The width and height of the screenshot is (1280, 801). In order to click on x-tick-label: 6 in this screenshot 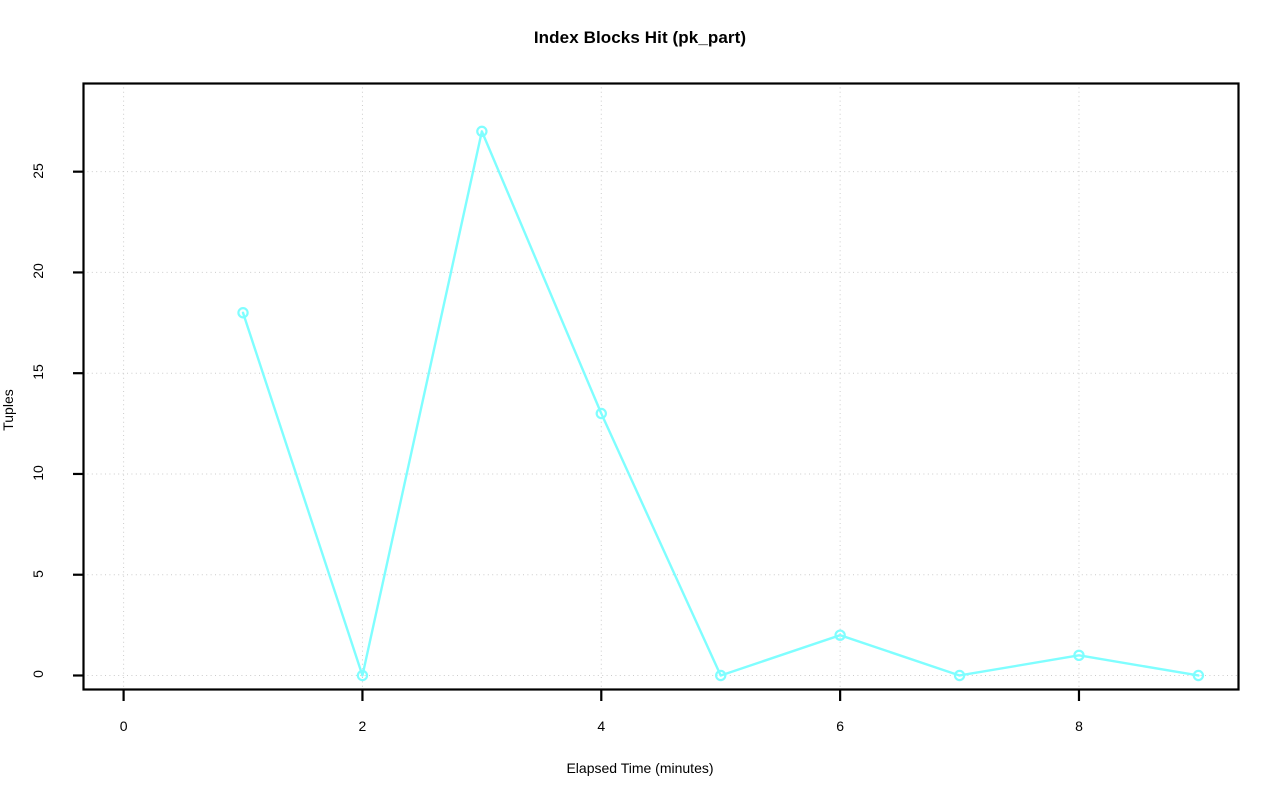, I will do `click(840, 726)`.